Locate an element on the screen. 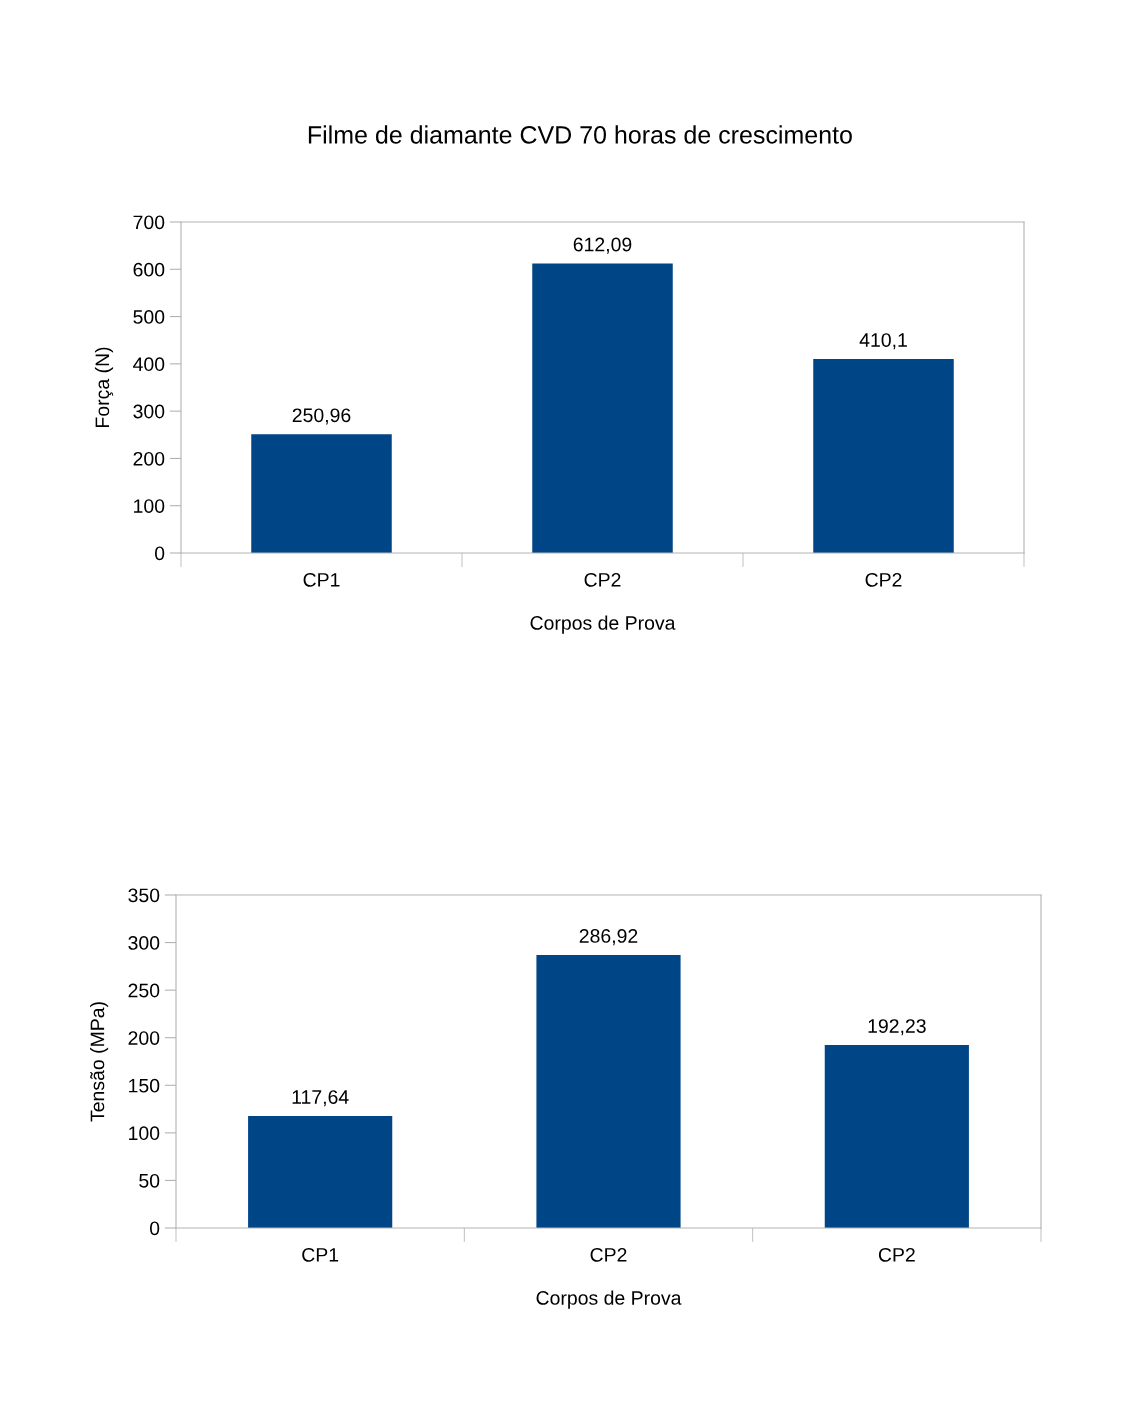 This screenshot has height=1405, width=1131. data-label: 410,1 is located at coordinates (883, 341).